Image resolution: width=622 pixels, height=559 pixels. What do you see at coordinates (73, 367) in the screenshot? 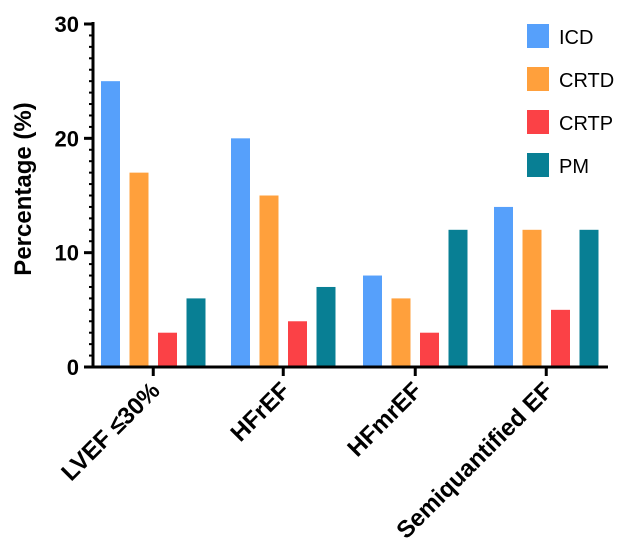
I see `y-tick-label: 0` at bounding box center [73, 367].